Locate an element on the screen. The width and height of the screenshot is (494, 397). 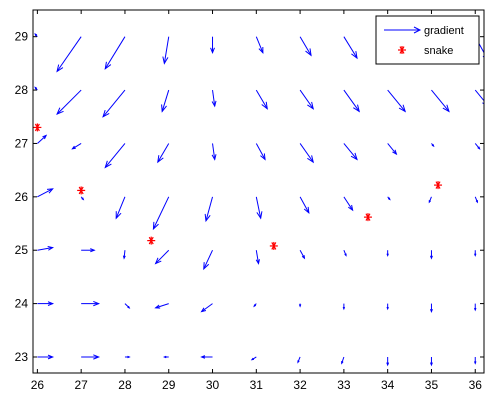
legend-entry-gradient: gradient is located at coordinates (424, 31).